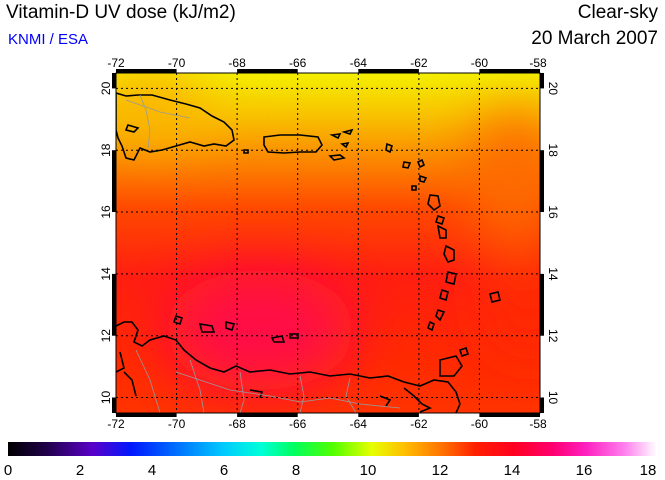 This screenshot has height=480, width=665. Describe the element at coordinates (368, 470) in the screenshot. I see `colorbar-tick-label: 10` at that location.